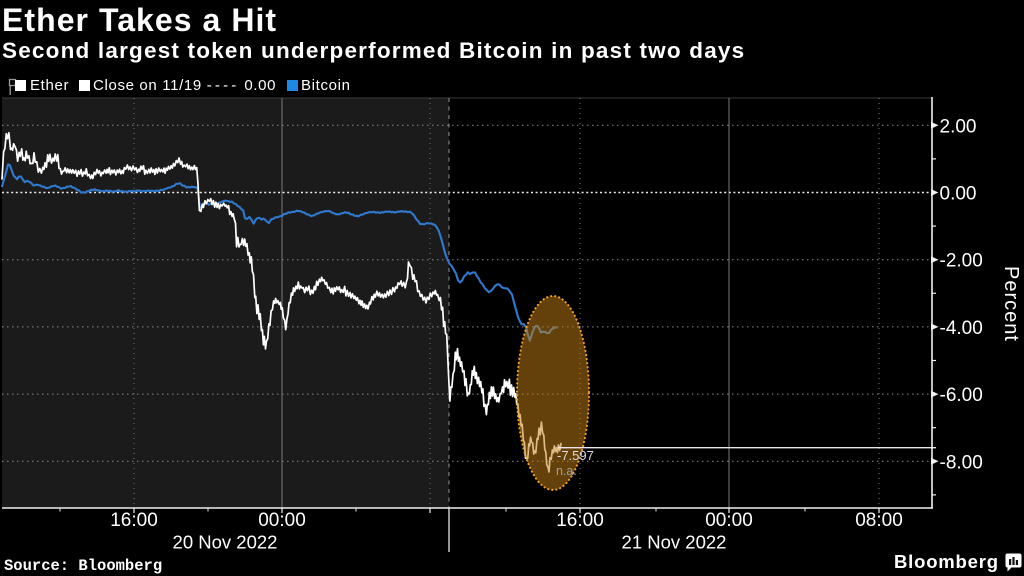 This screenshot has height=576, width=1024. What do you see at coordinates (961, 328) in the screenshot?
I see `svg-text: -4.00` at bounding box center [961, 328].